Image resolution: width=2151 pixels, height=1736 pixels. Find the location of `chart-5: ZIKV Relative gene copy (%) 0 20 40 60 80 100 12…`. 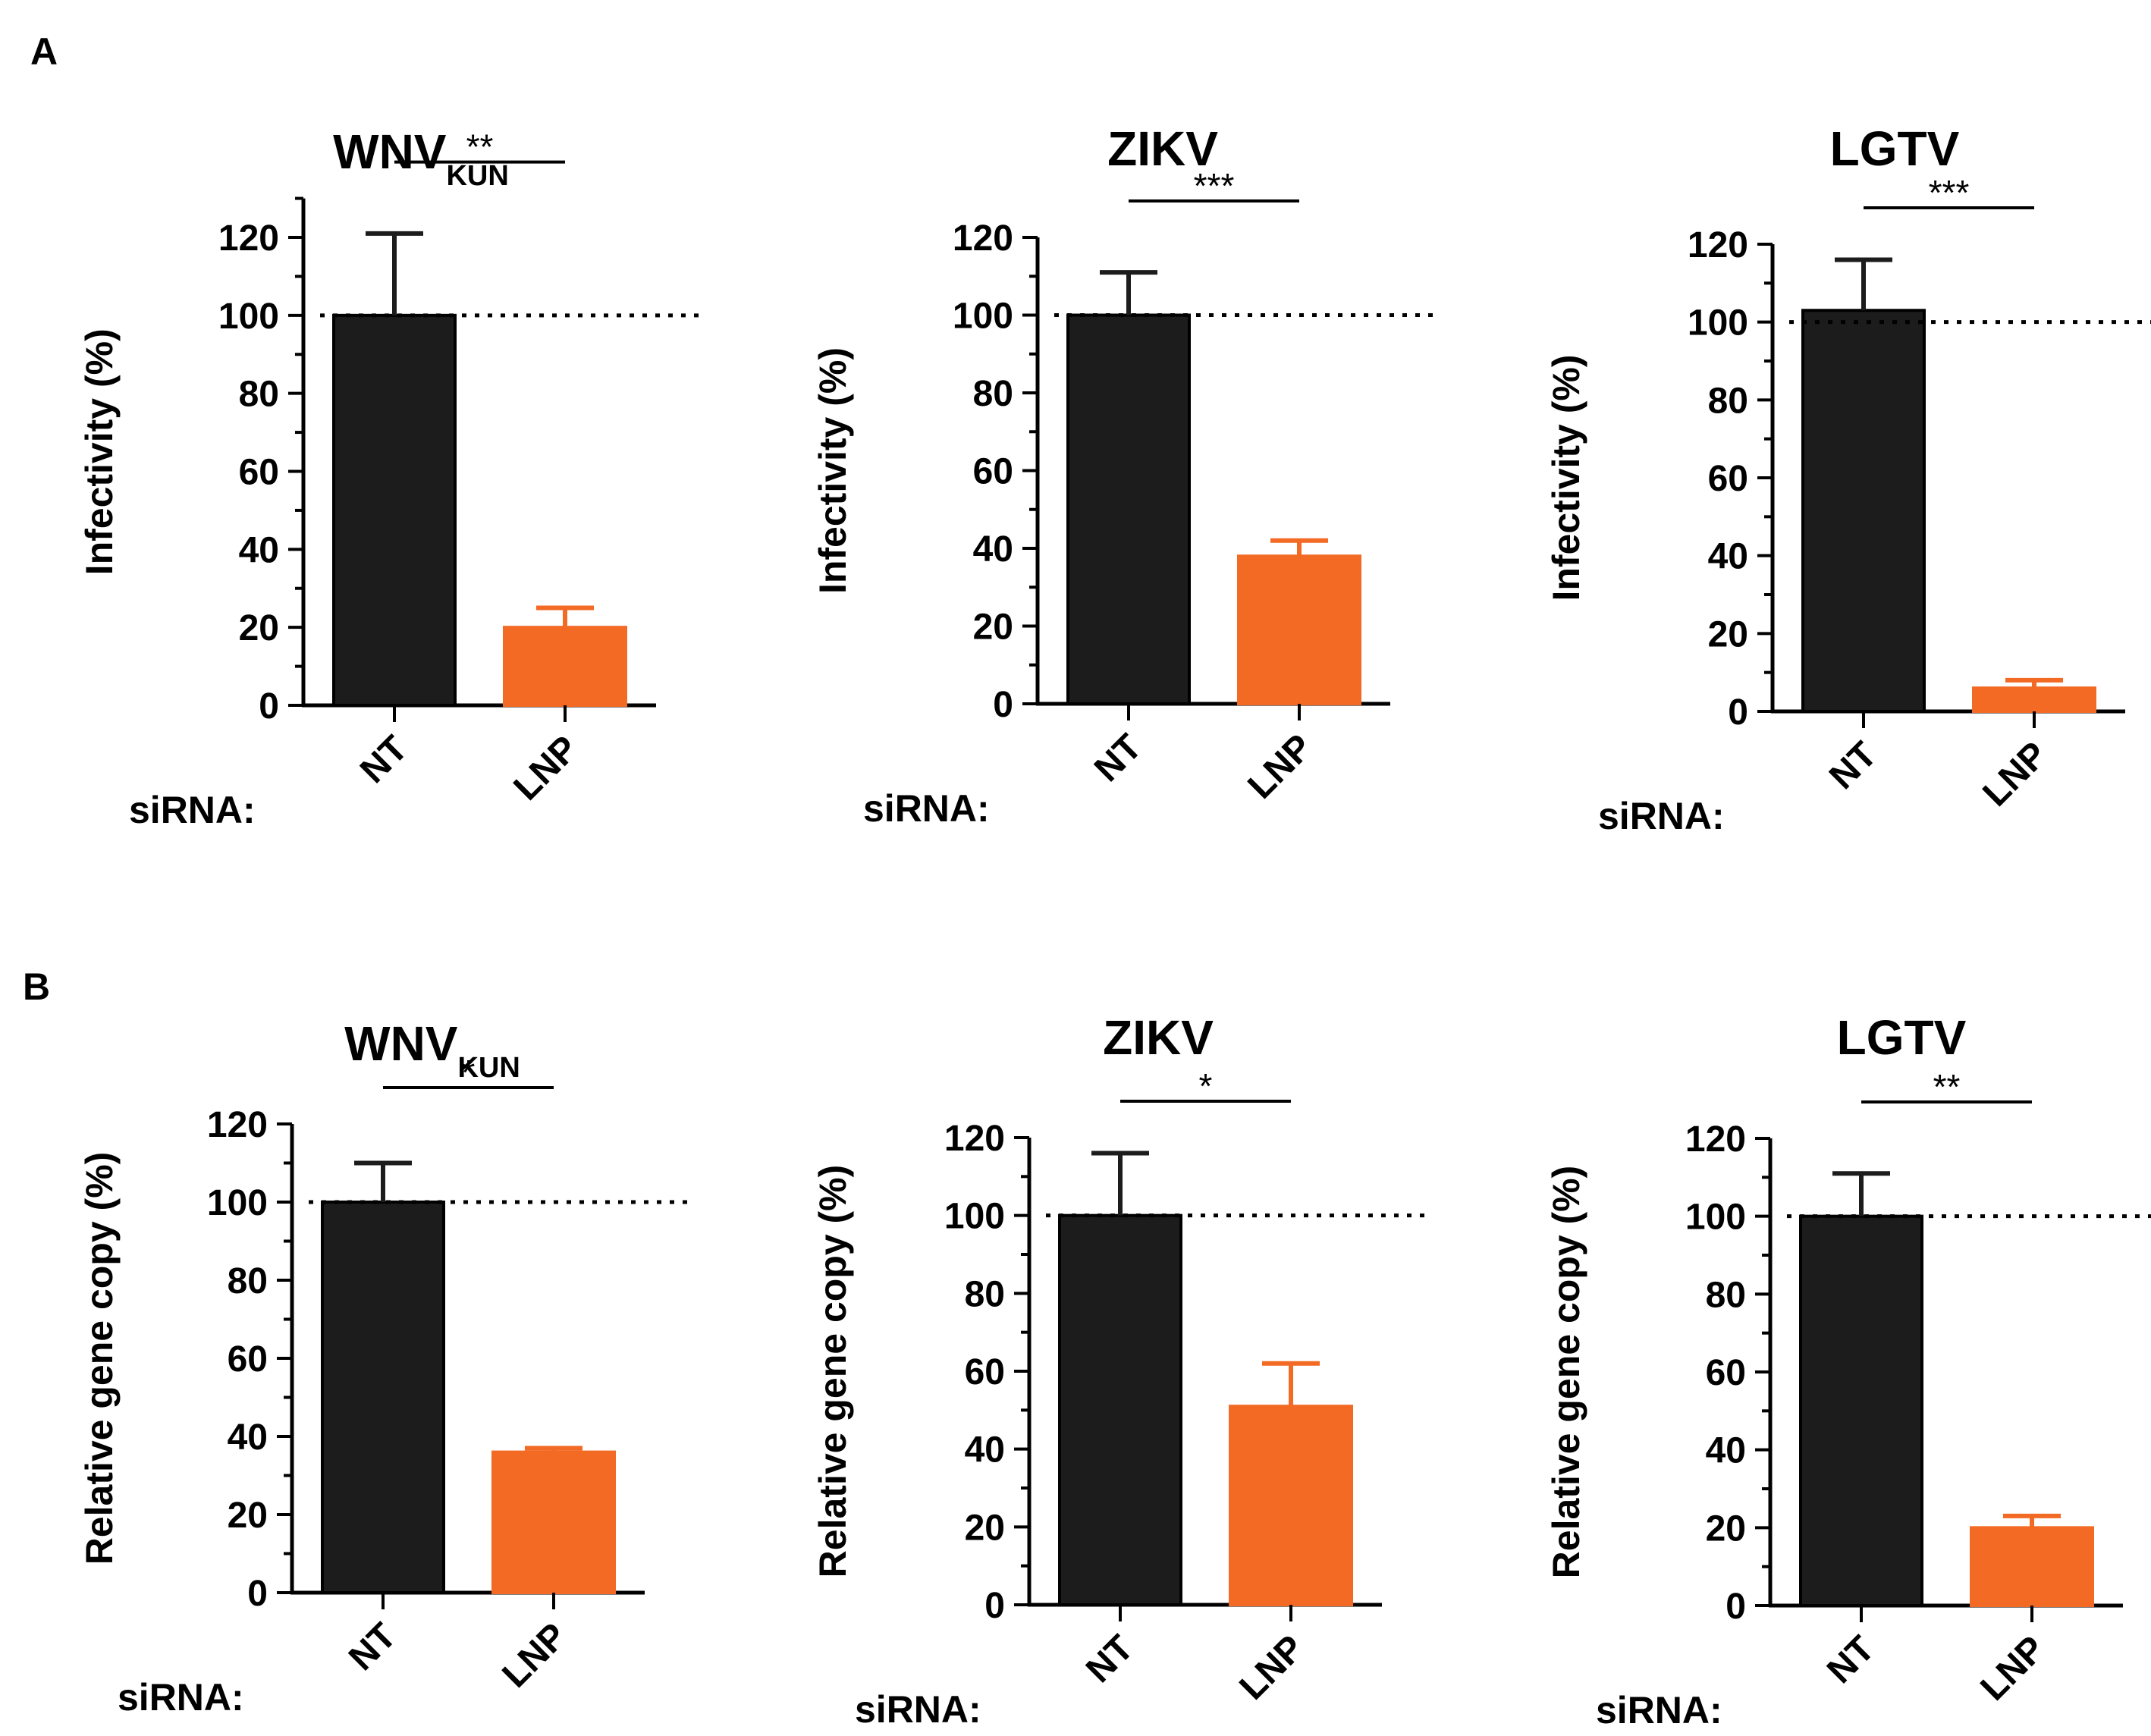

chart-5: ZIKV Relative gene copy (%) 0 20 40 60 80 100 12… is located at coordinates (1121, 1370).